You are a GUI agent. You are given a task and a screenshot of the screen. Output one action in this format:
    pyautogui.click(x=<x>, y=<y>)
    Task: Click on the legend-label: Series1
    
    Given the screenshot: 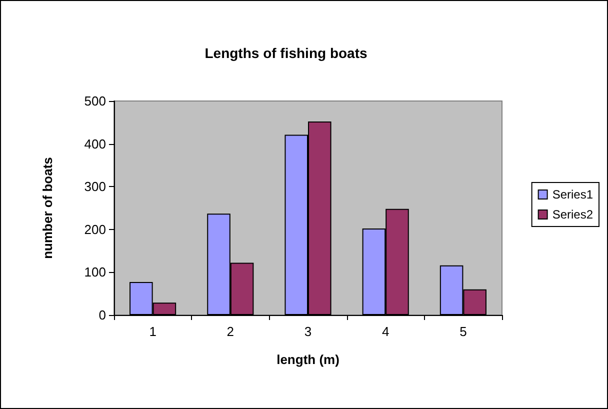 What is the action you would take?
    pyautogui.click(x=573, y=195)
    